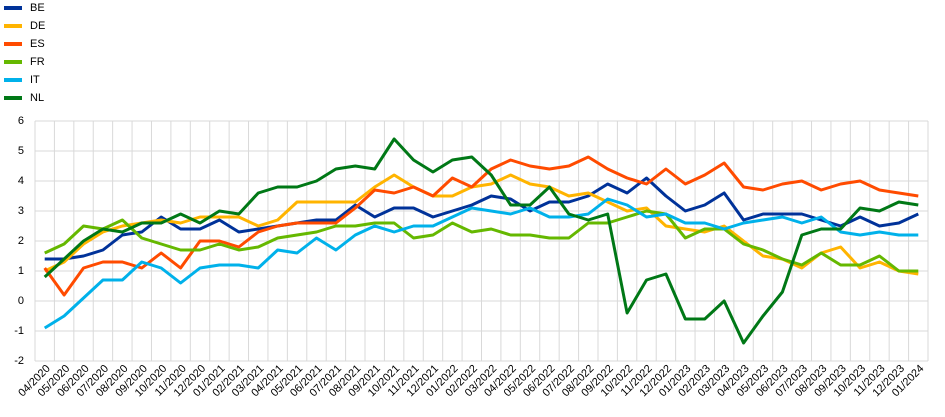 This screenshot has height=417, width=945. I want to click on y-tick-label: 6, so click(21, 121).